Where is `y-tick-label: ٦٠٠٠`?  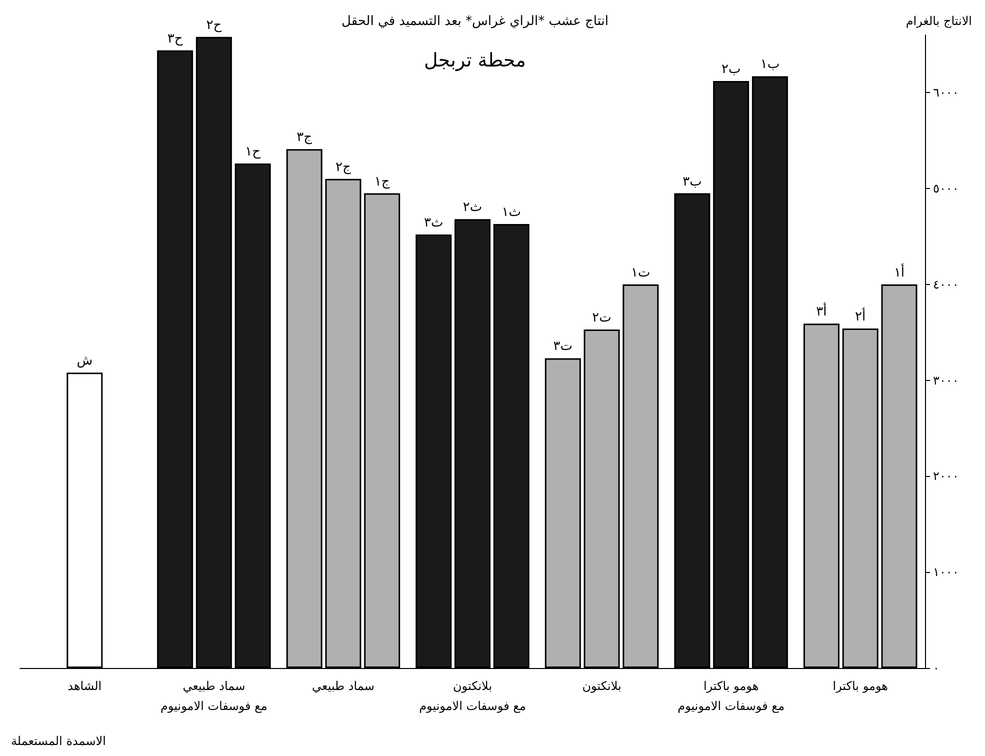 y-tick-label: ٦٠٠٠ is located at coordinates (946, 93).